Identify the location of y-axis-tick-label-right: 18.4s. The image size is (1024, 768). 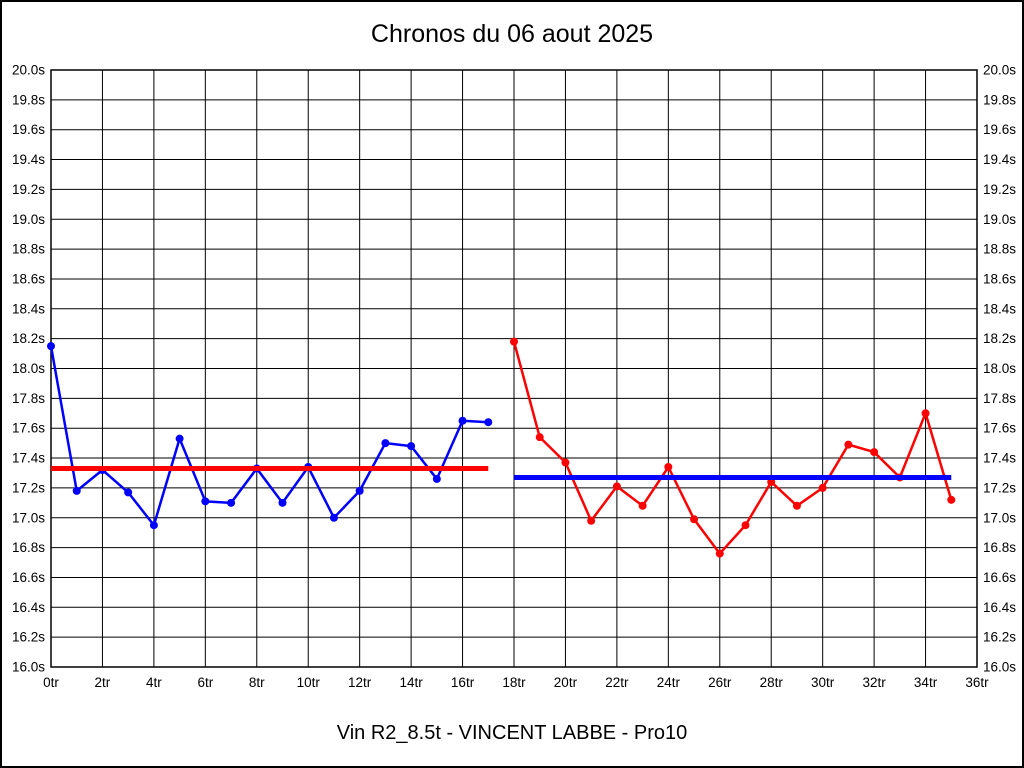
(999, 308).